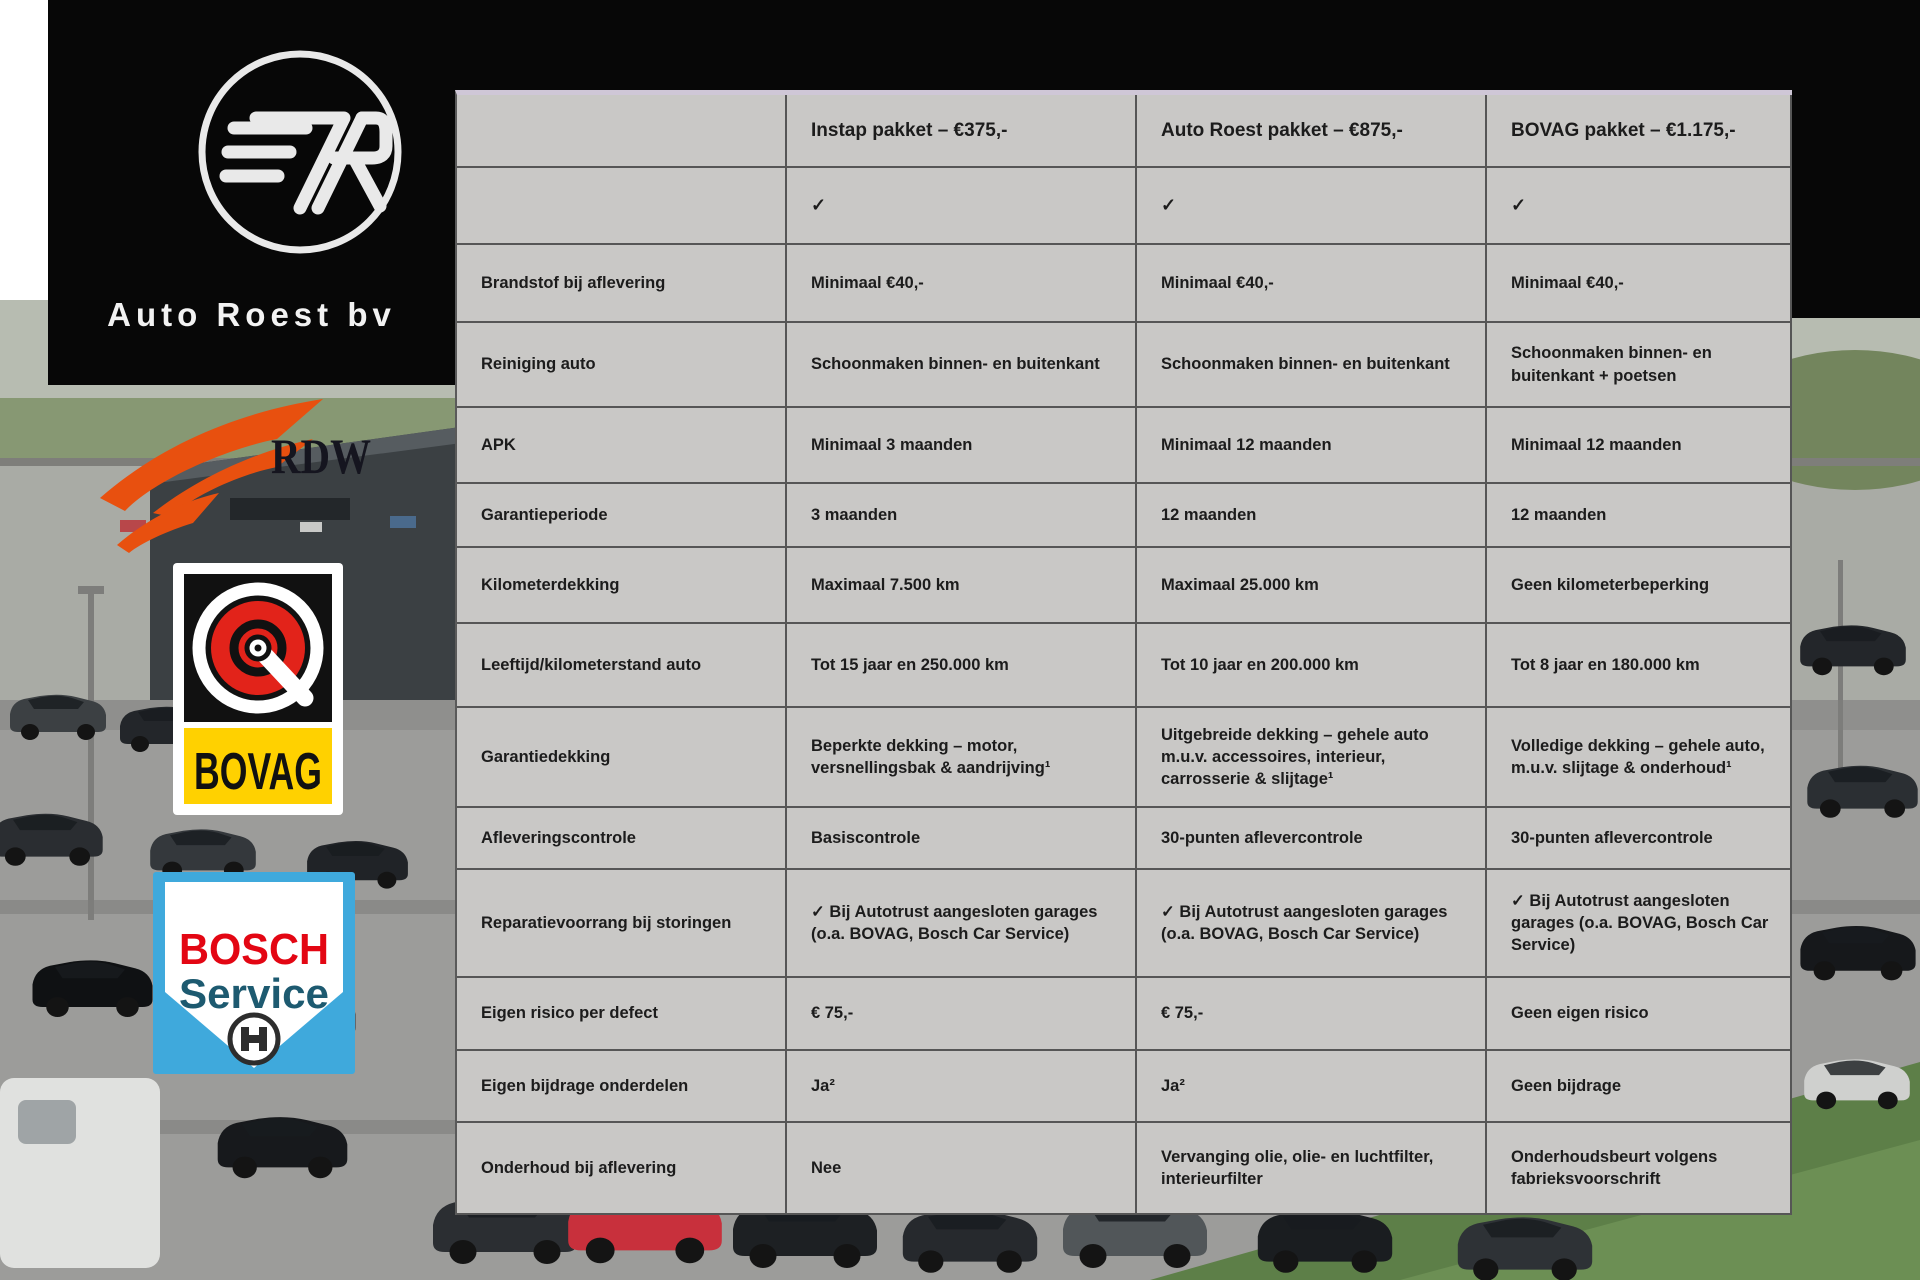 This screenshot has height=1280, width=1920. I want to click on row-label: Afleveringscontrole, so click(622, 839).